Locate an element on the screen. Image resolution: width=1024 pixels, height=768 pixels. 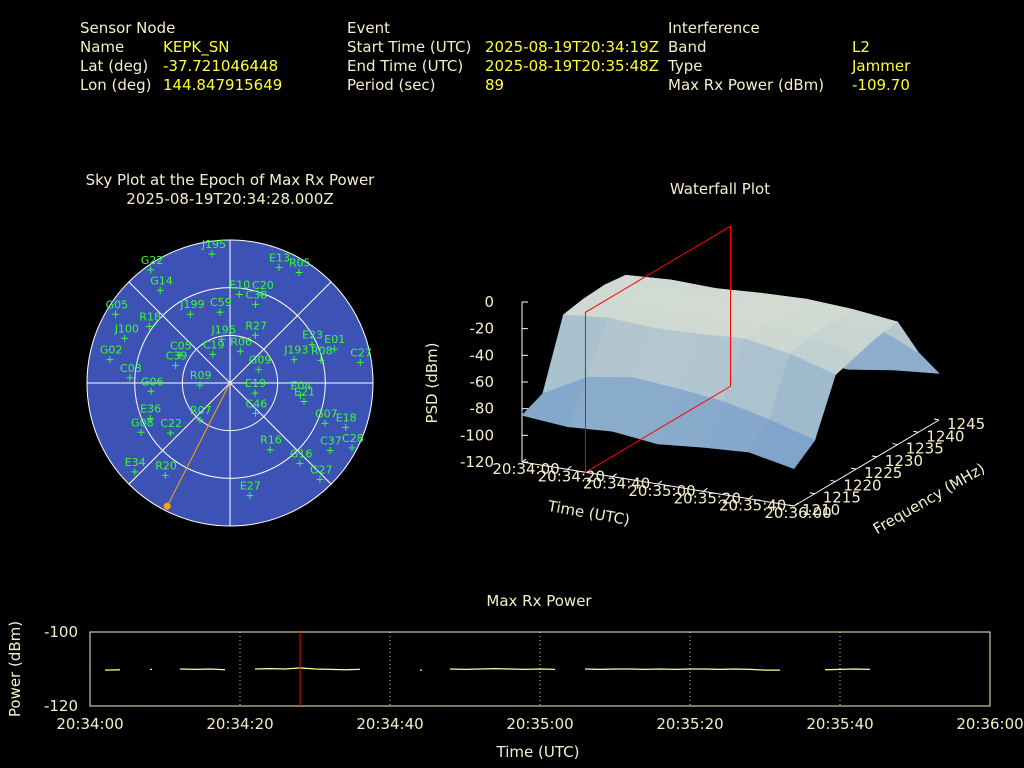
satellite-label: G05 is located at coordinates (117, 304).